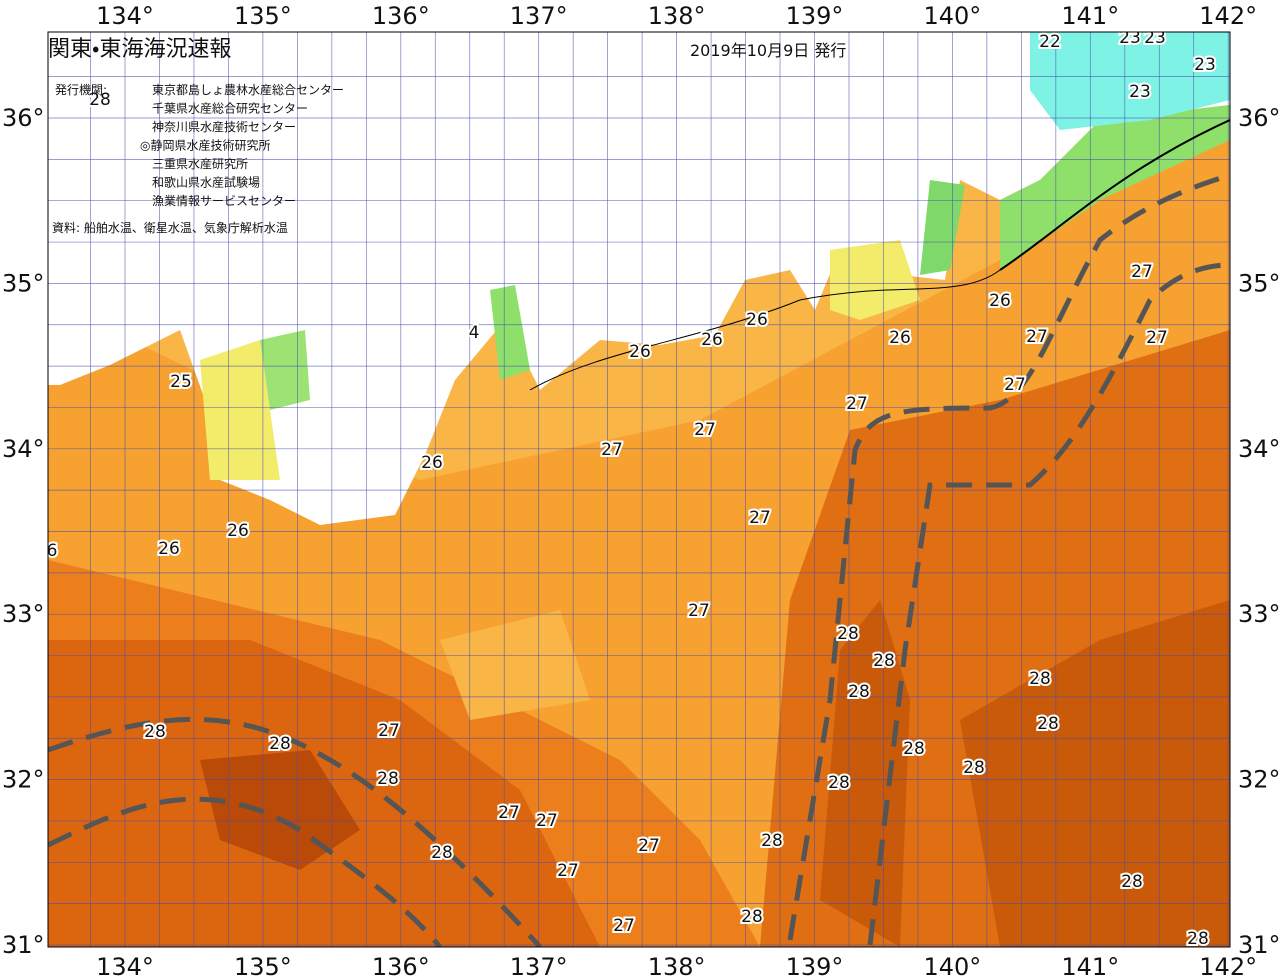 This screenshot has width=1280, height=980. Describe the element at coordinates (1130, 81) in the screenshot. I see `cool-zone-cyan` at that location.